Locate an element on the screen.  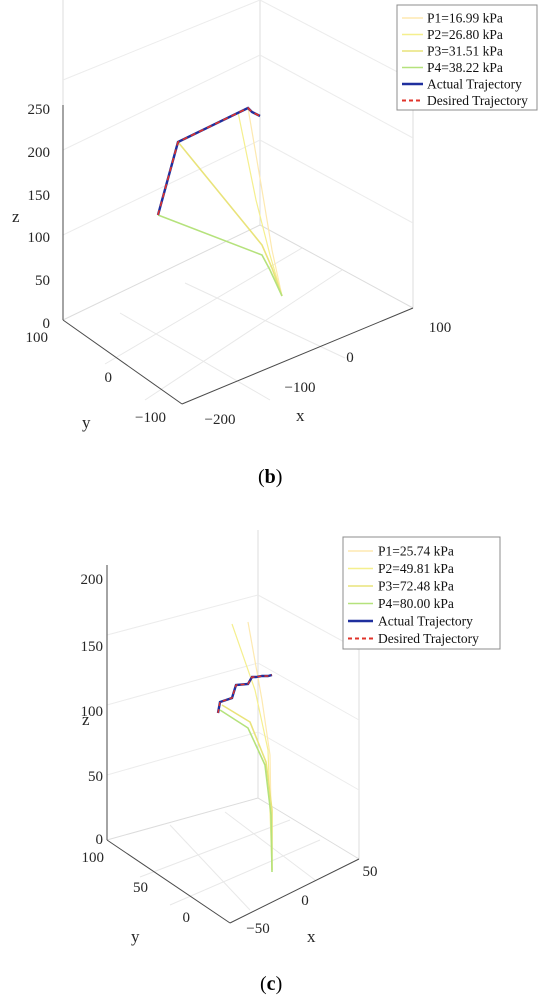
chart-b-series-p3 is located at coordinates (230, 219).